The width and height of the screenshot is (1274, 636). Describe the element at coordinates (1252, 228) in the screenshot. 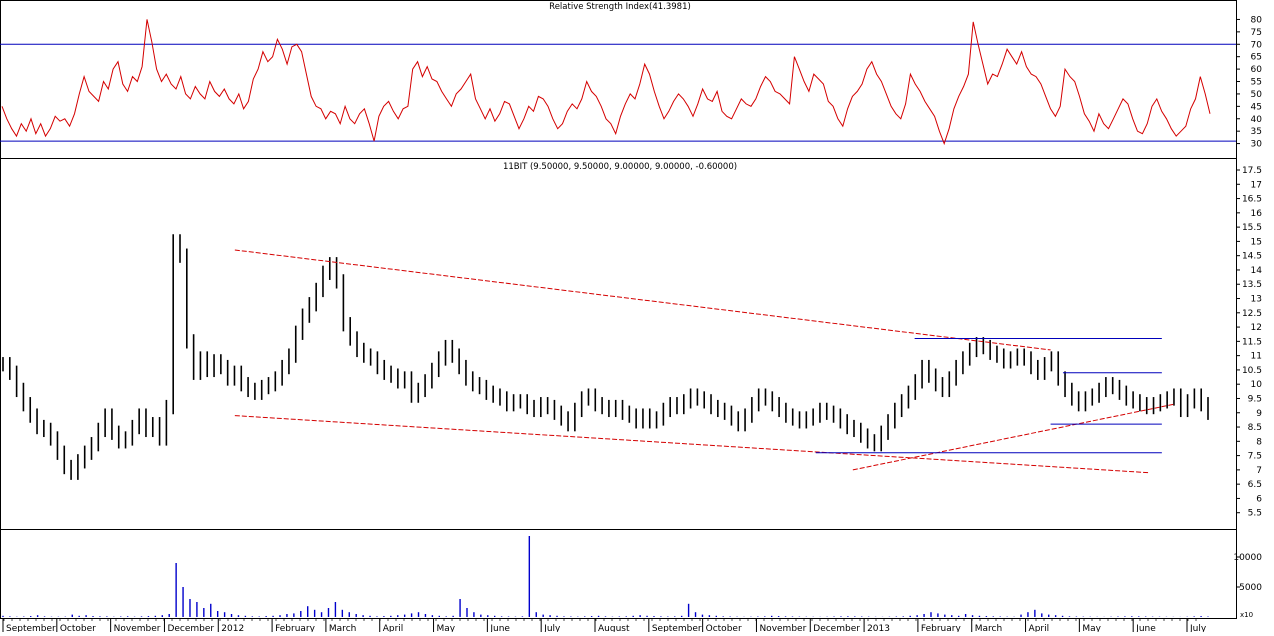

I see `price-axis-tick-label: 15.5` at that location.